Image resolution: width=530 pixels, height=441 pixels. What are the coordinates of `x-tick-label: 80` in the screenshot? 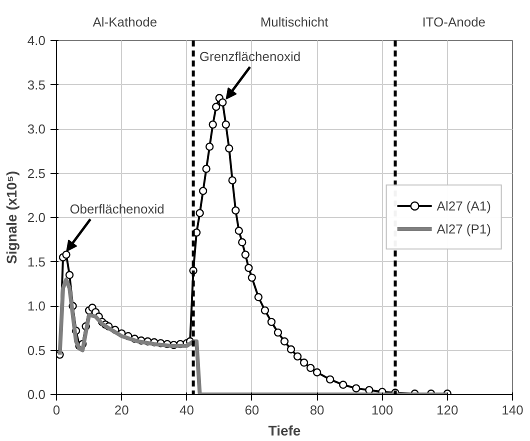 It's located at (317, 410).